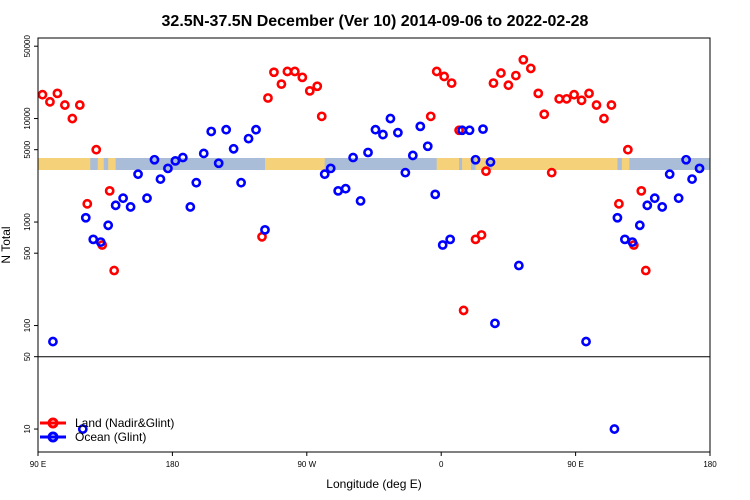 This screenshot has width=750, height=500. Describe the element at coordinates (373, 460) in the screenshot. I see `x-axis: 90 E 180 90 W 0 90 E 180` at that location.